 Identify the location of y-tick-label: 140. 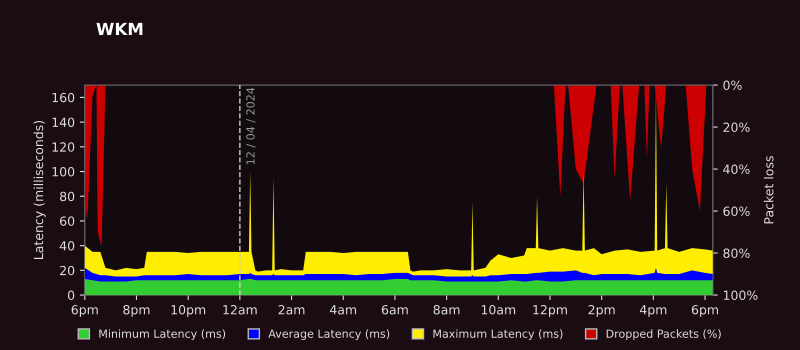
(63, 123).